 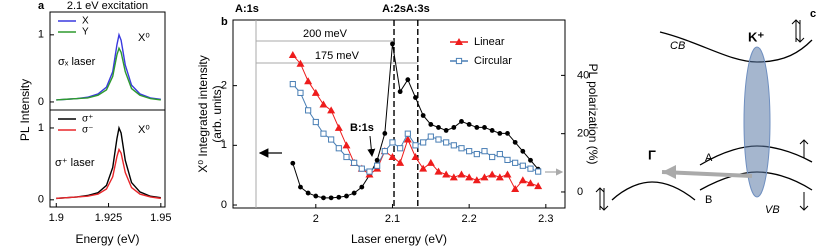 I want to click on x-tick-label: 1.95, so click(x=160, y=218).